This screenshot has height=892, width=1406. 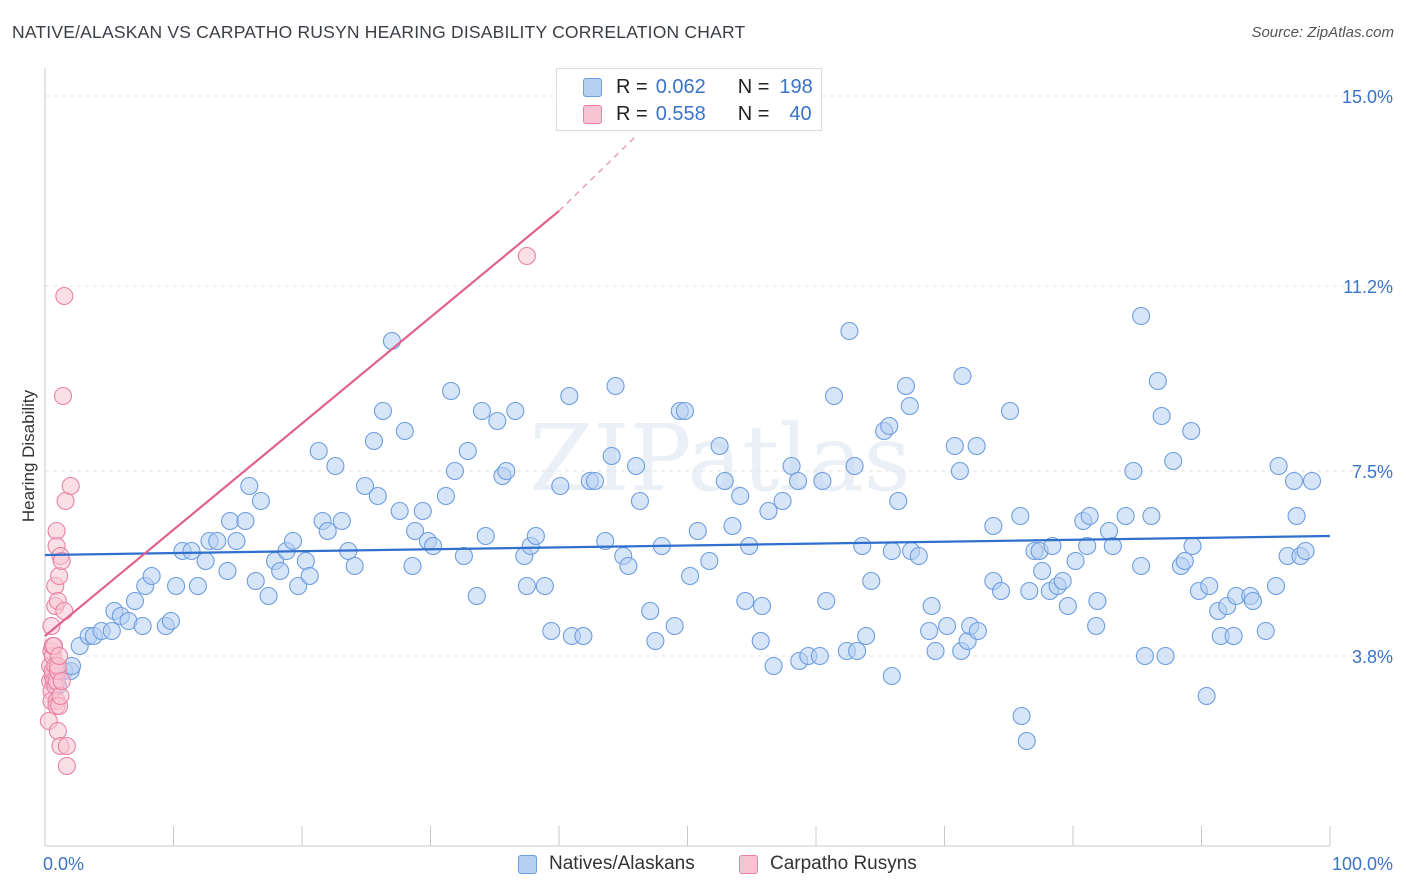 What do you see at coordinates (592, 114) in the screenshot?
I see `legend-swatch-pink` at bounding box center [592, 114].